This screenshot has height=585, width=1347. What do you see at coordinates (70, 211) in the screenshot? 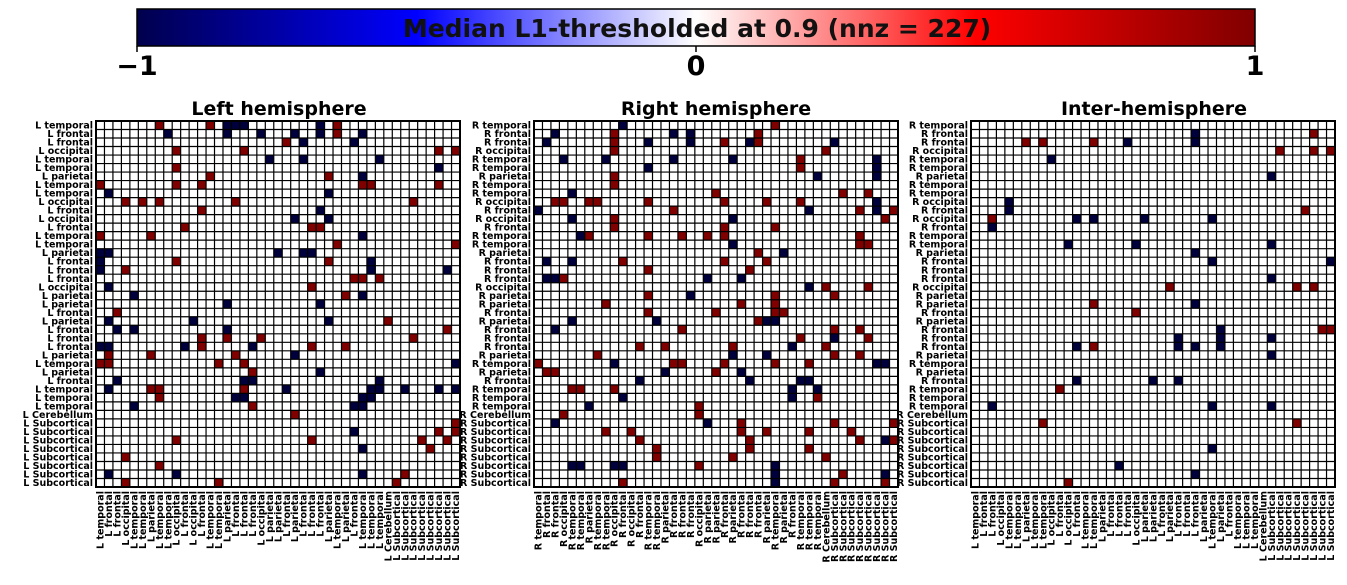
I see `row-tick-label: L frontal` at bounding box center [70, 211].